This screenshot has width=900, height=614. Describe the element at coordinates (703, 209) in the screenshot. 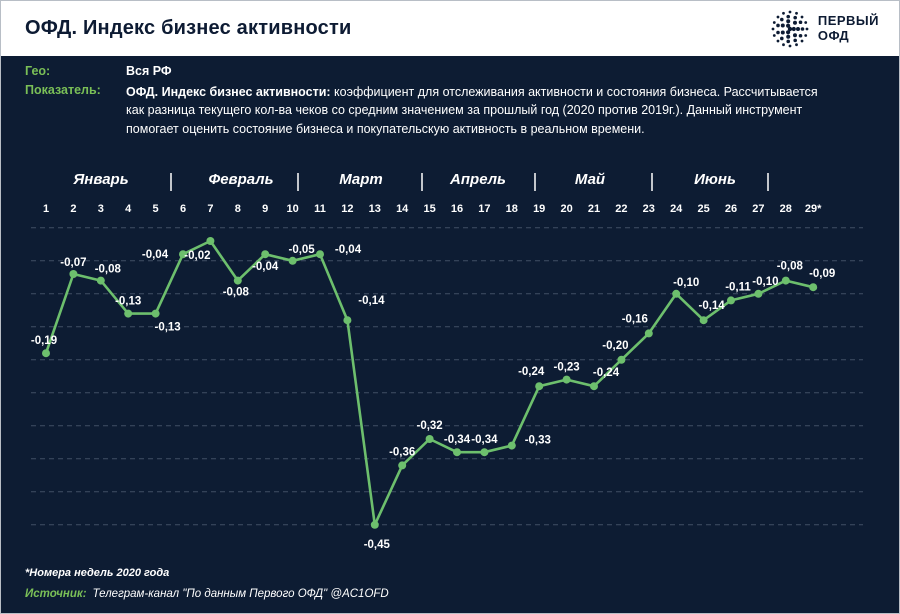

I see `week-tick: 25` at that location.